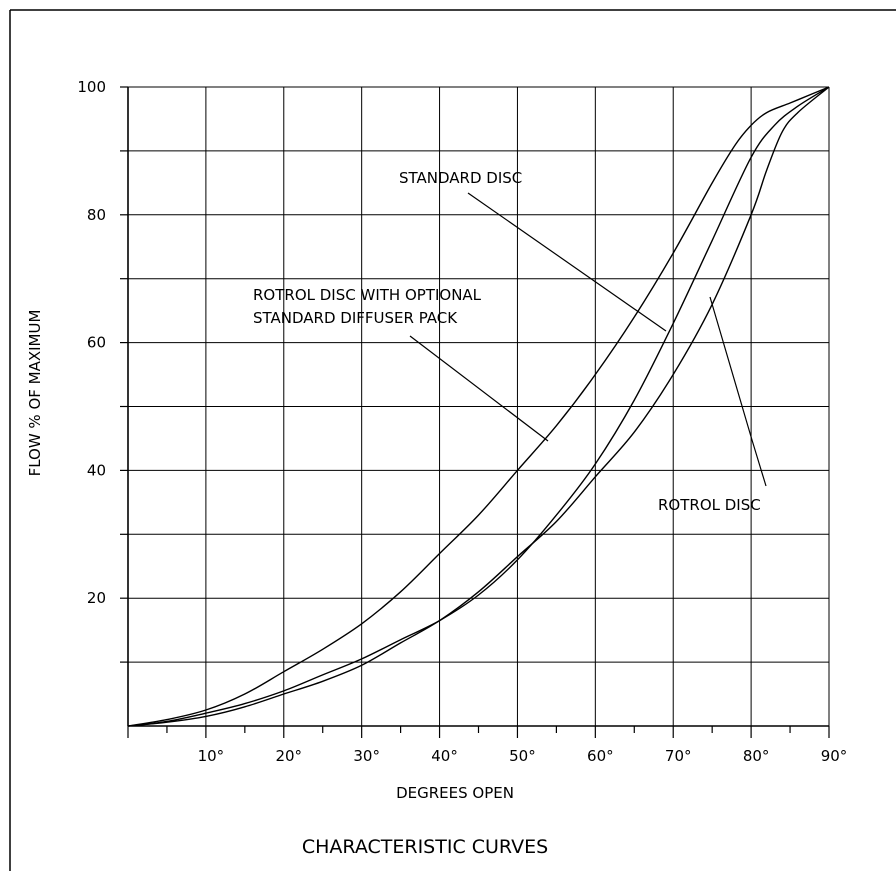 The height and width of the screenshot is (871, 896). Describe the element at coordinates (600, 756) in the screenshot. I see `x-tick-label: 60°` at that location.